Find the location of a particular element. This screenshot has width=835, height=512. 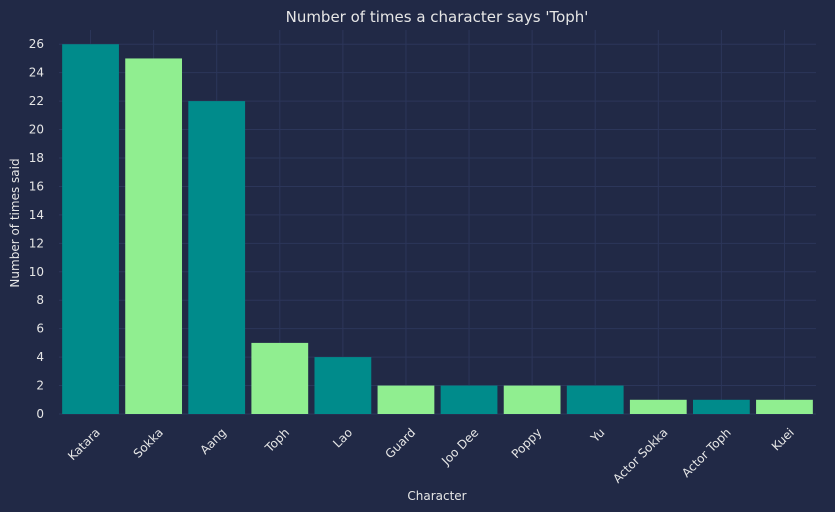

y-tick-label: 22 is located at coordinates (36, 101).